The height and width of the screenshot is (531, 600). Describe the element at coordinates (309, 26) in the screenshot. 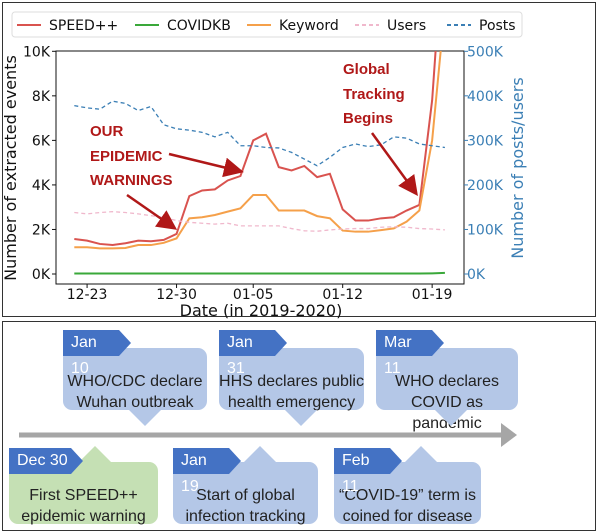

I see `svg-text: Keyword` at that location.